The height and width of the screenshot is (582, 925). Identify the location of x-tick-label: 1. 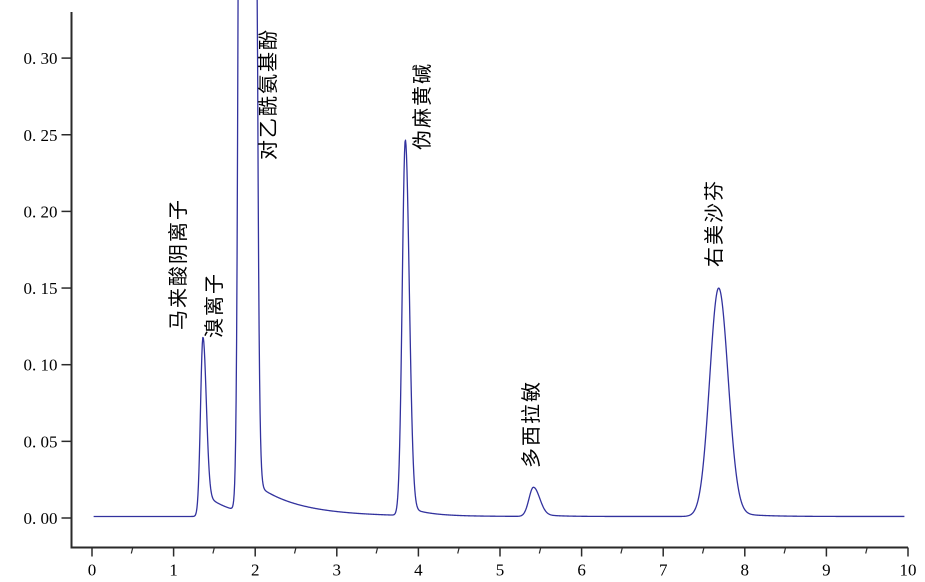
(173, 570).